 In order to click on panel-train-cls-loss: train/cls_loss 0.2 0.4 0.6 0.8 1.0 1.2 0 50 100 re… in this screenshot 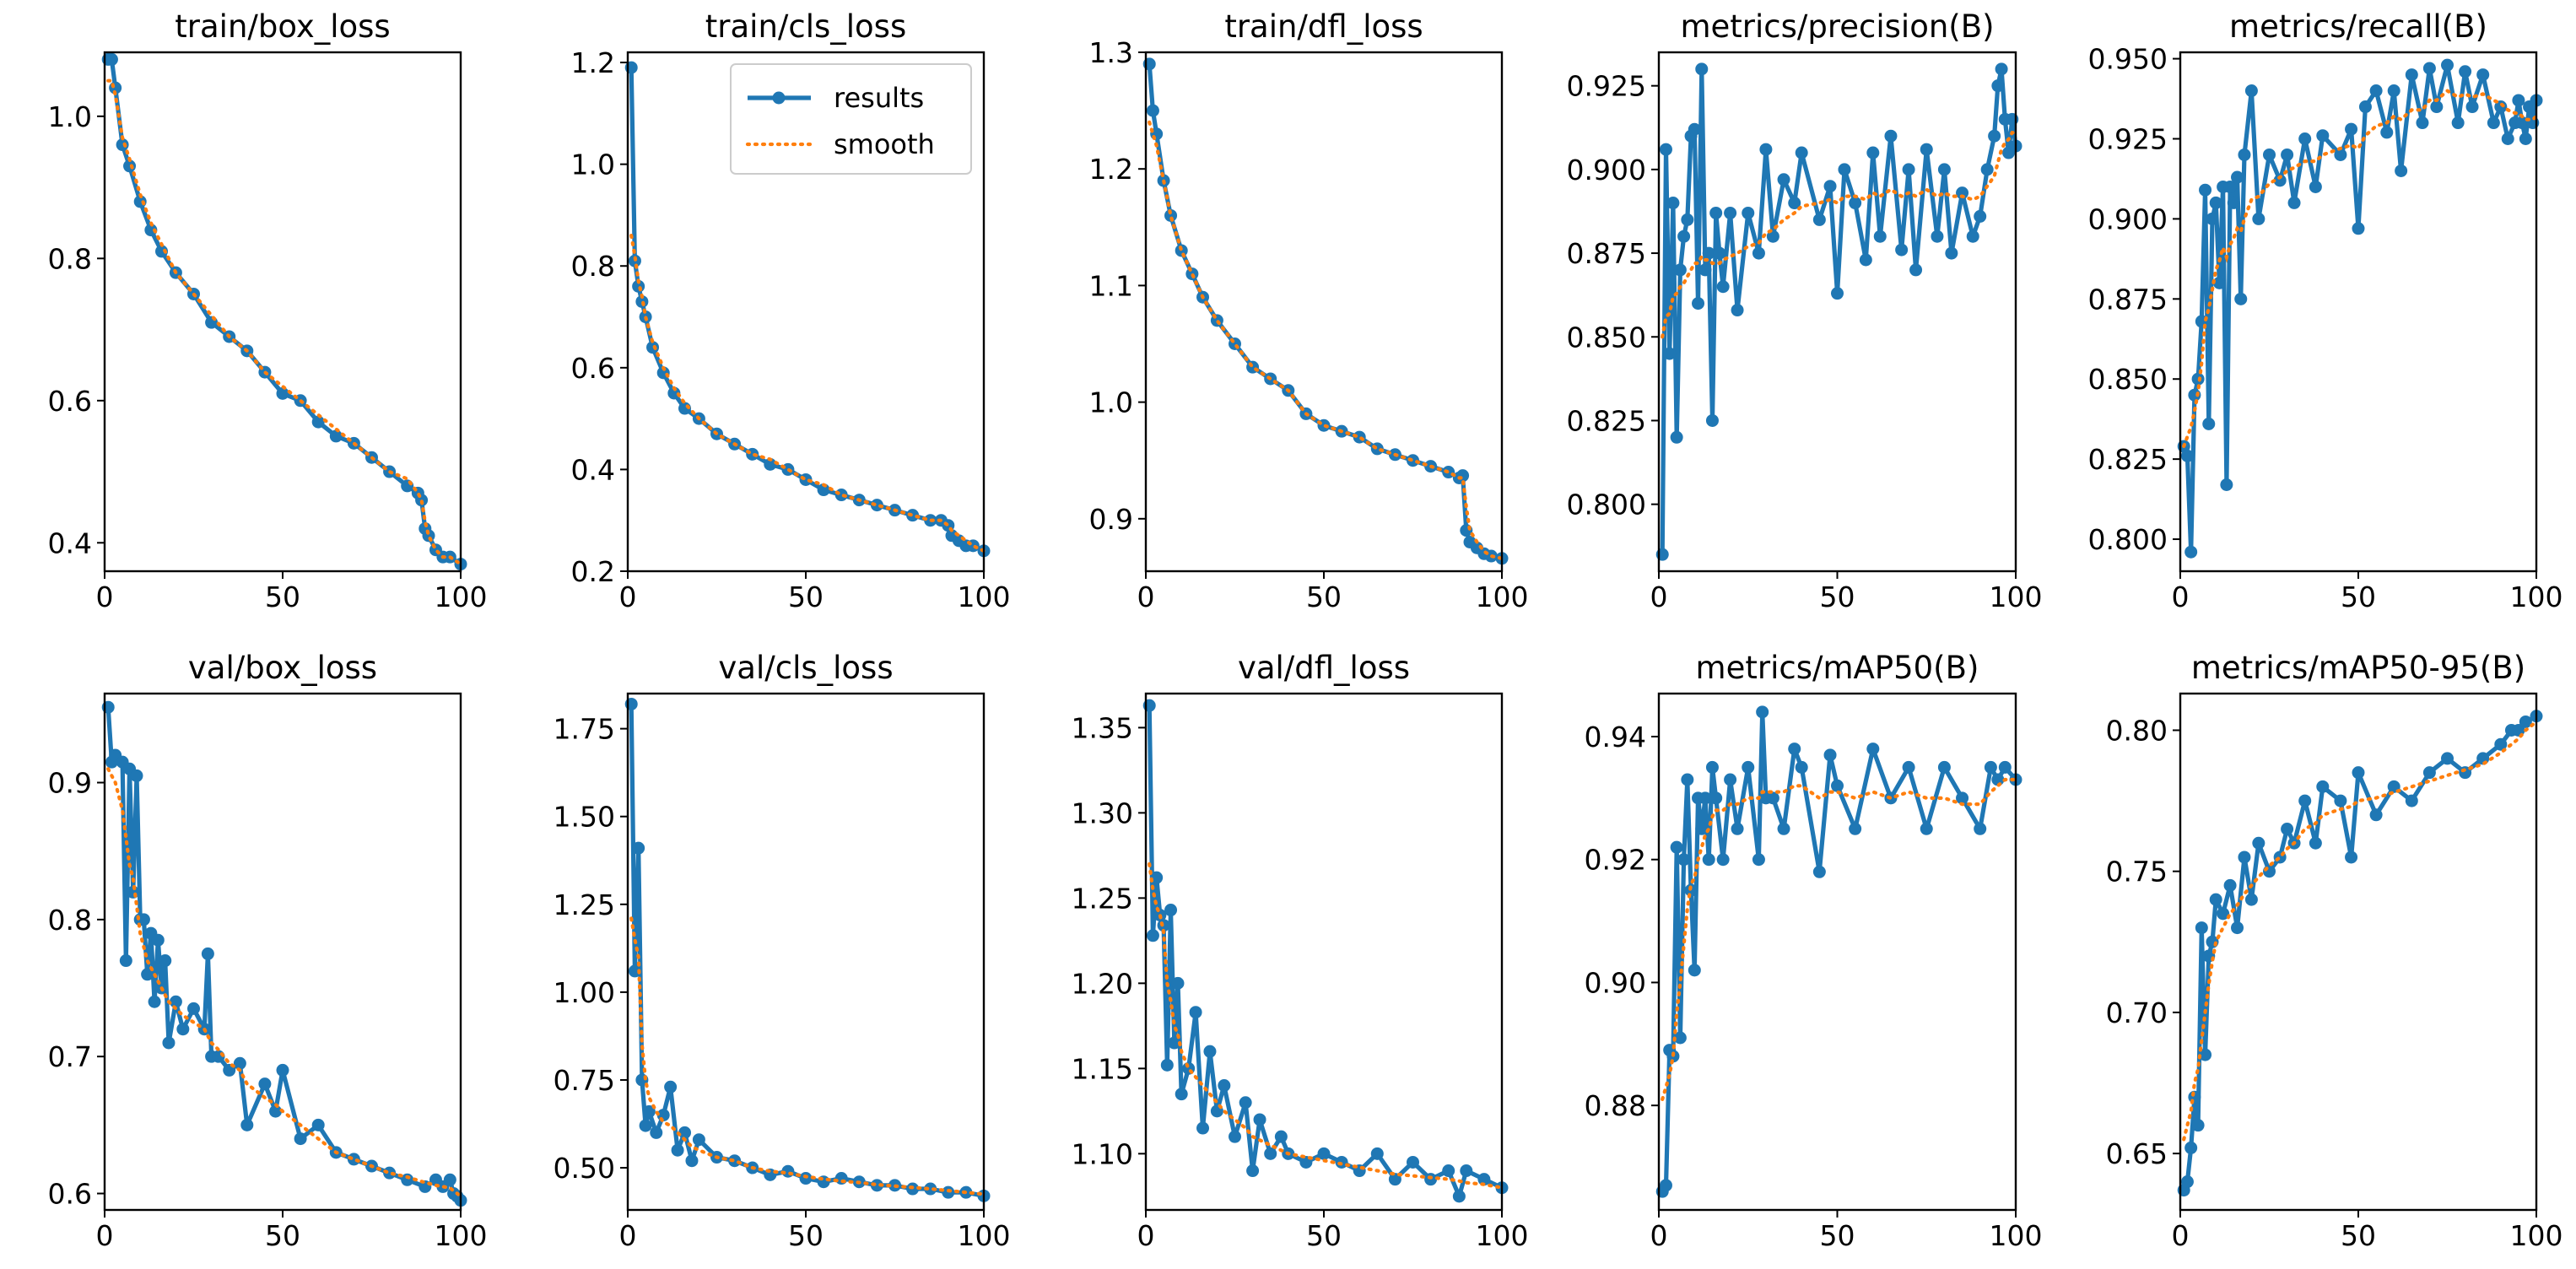, I will do `click(791, 310)`.